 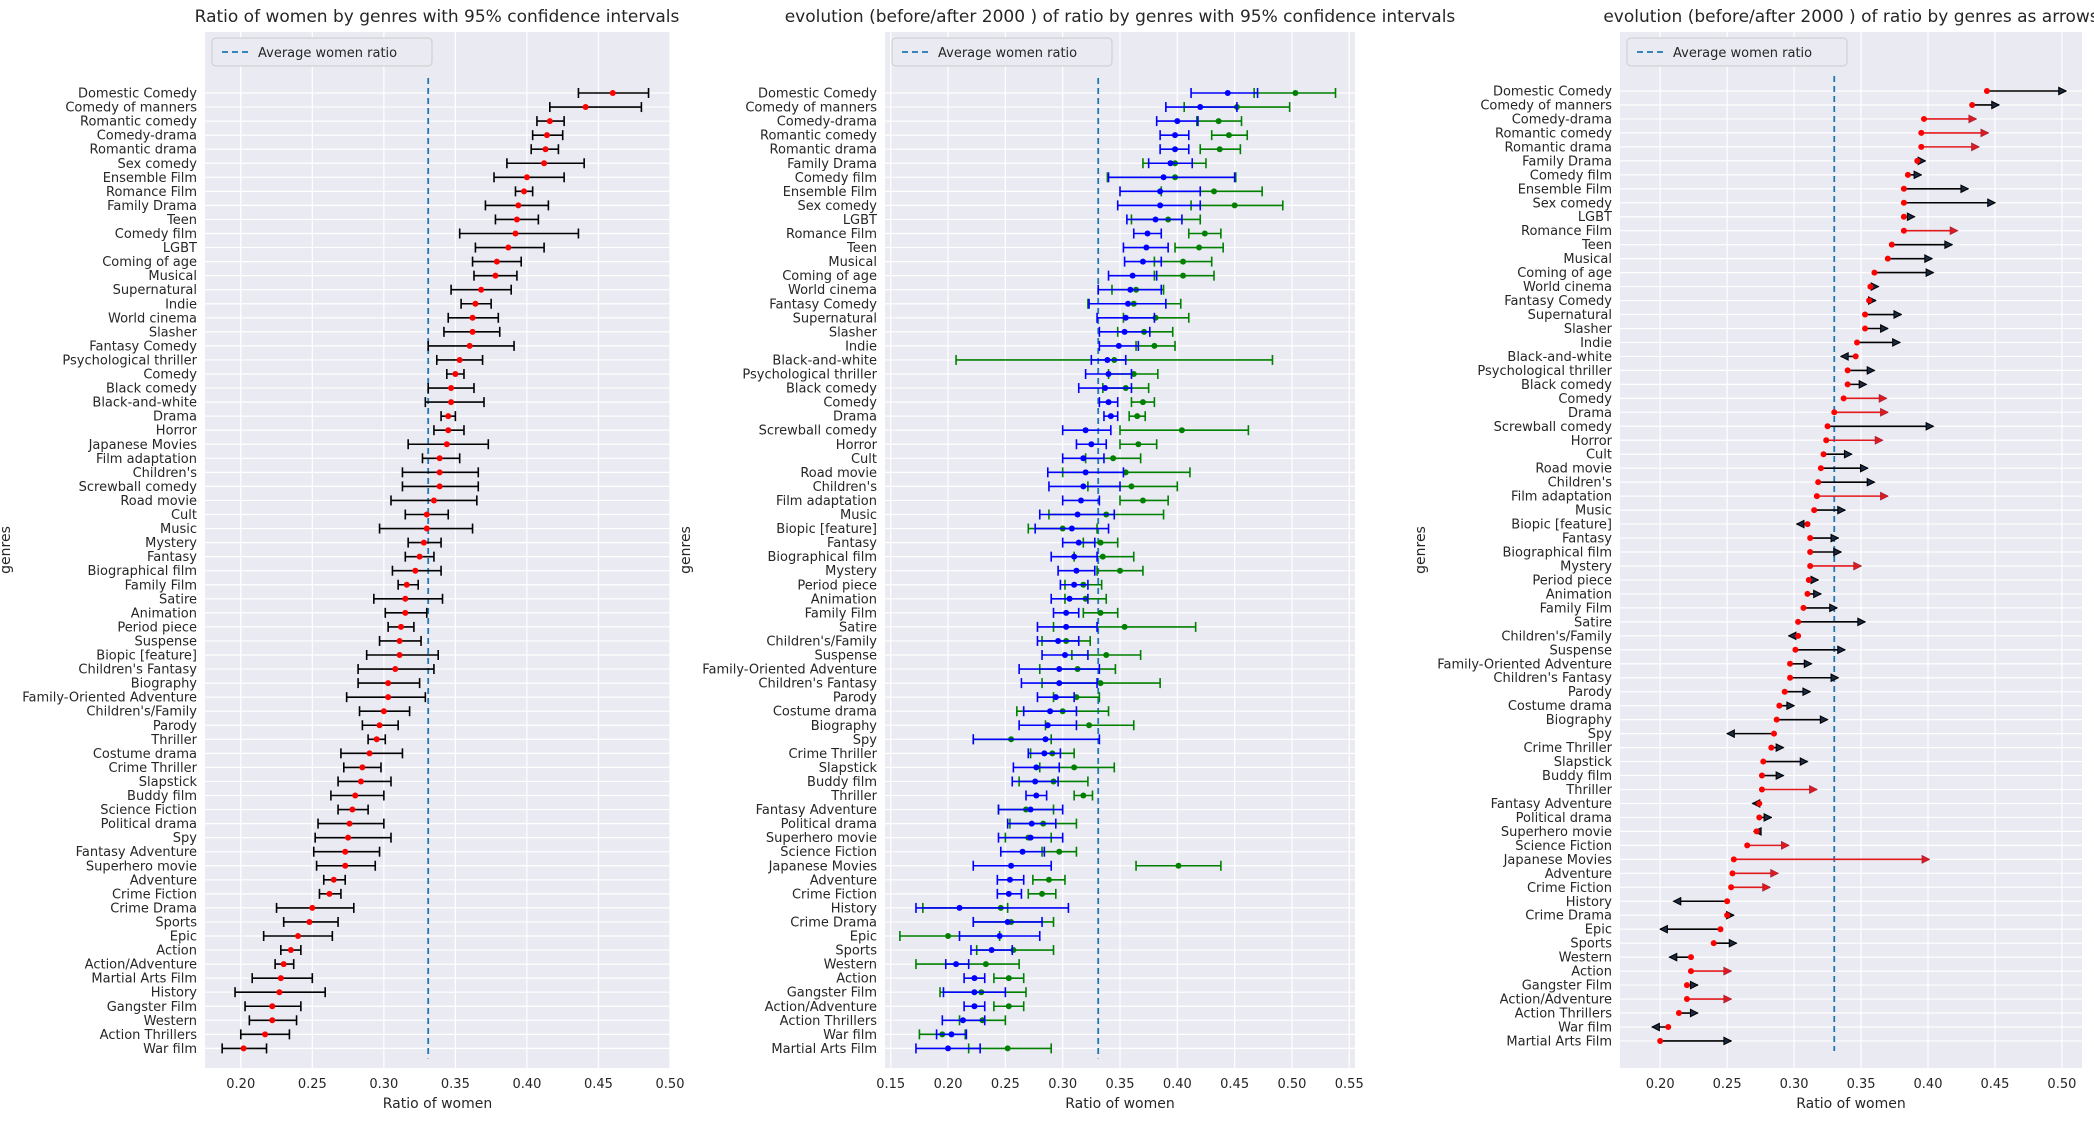 What do you see at coordinates (109, 698) in the screenshot?
I see `y-tick-label: Family-Oriented Adventure` at bounding box center [109, 698].